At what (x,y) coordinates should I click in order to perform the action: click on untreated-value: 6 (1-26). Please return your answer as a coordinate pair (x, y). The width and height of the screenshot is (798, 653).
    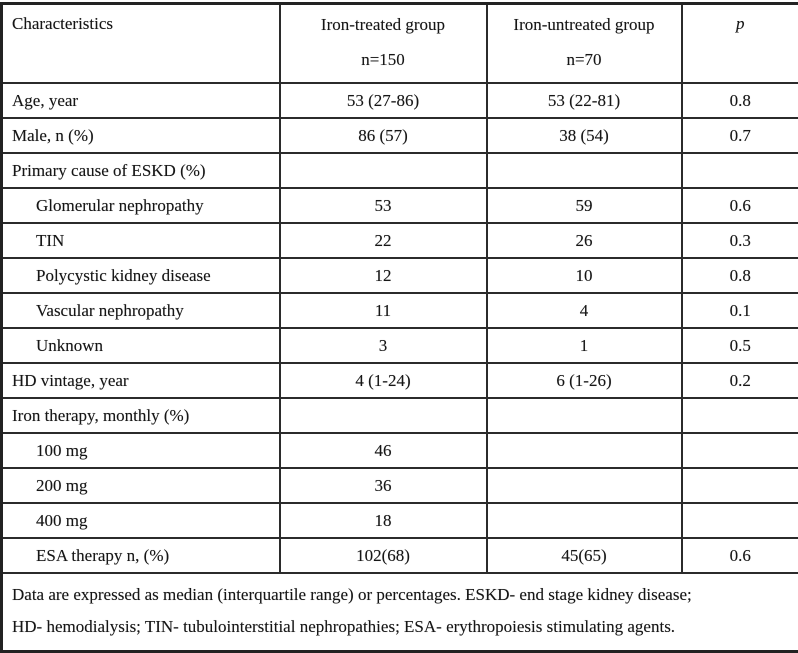
    Looking at the image, I should click on (584, 380).